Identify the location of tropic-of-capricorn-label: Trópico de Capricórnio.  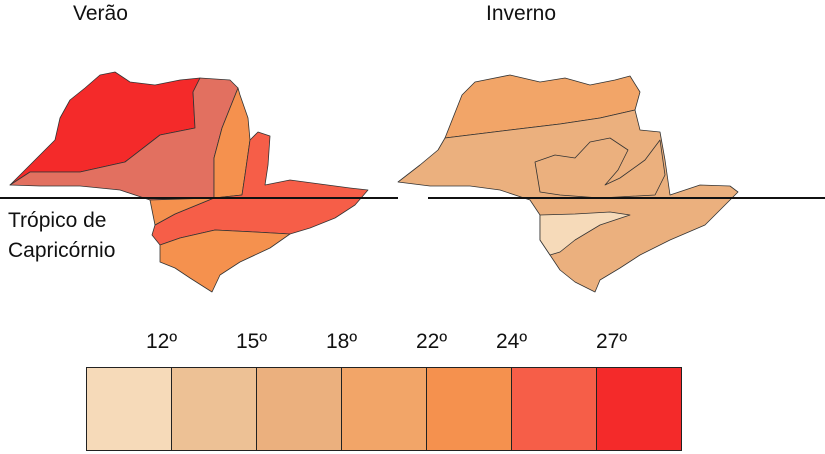
(61, 236).